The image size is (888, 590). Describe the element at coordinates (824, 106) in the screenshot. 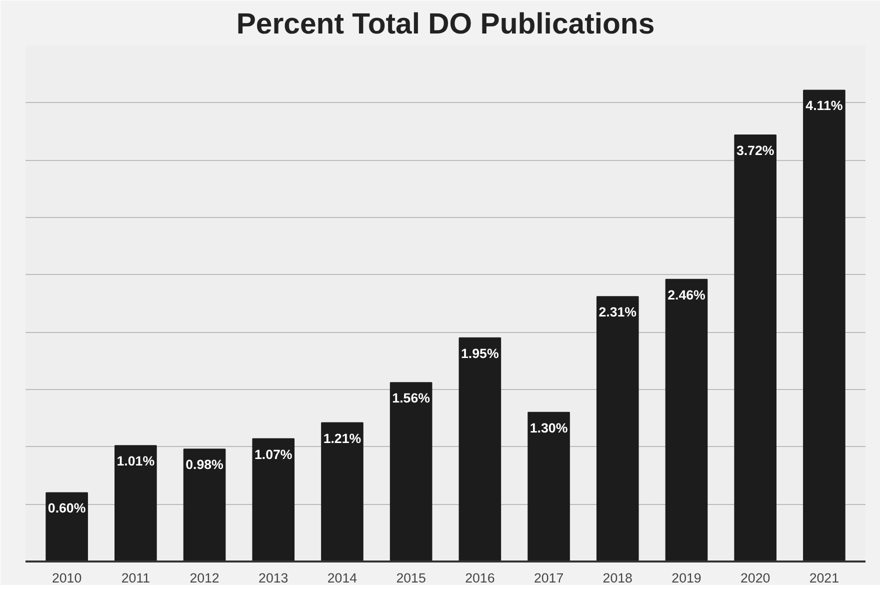

I see `data-label: 4.11%` at that location.